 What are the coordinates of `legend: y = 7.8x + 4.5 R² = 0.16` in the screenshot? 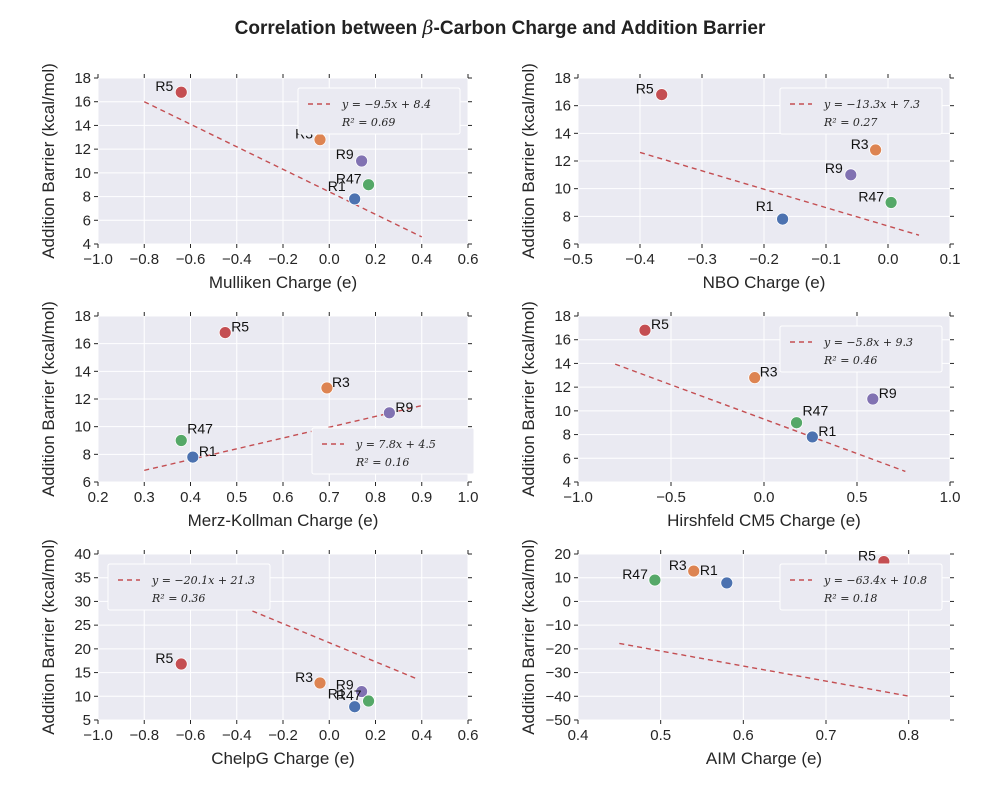 It's located at (393, 451).